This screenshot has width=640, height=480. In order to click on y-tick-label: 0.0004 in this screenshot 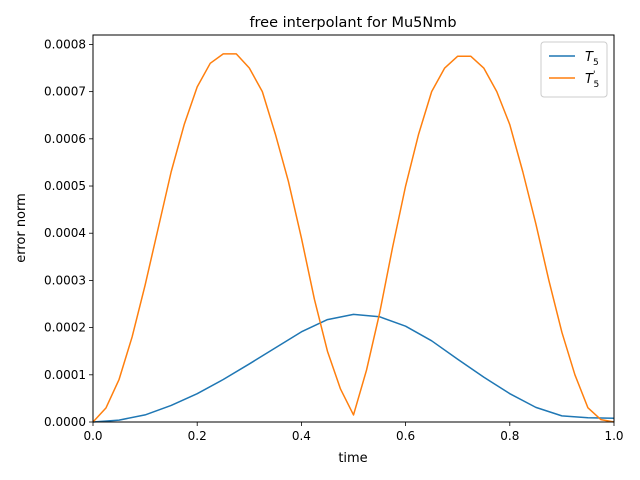, I will do `click(65, 233)`.